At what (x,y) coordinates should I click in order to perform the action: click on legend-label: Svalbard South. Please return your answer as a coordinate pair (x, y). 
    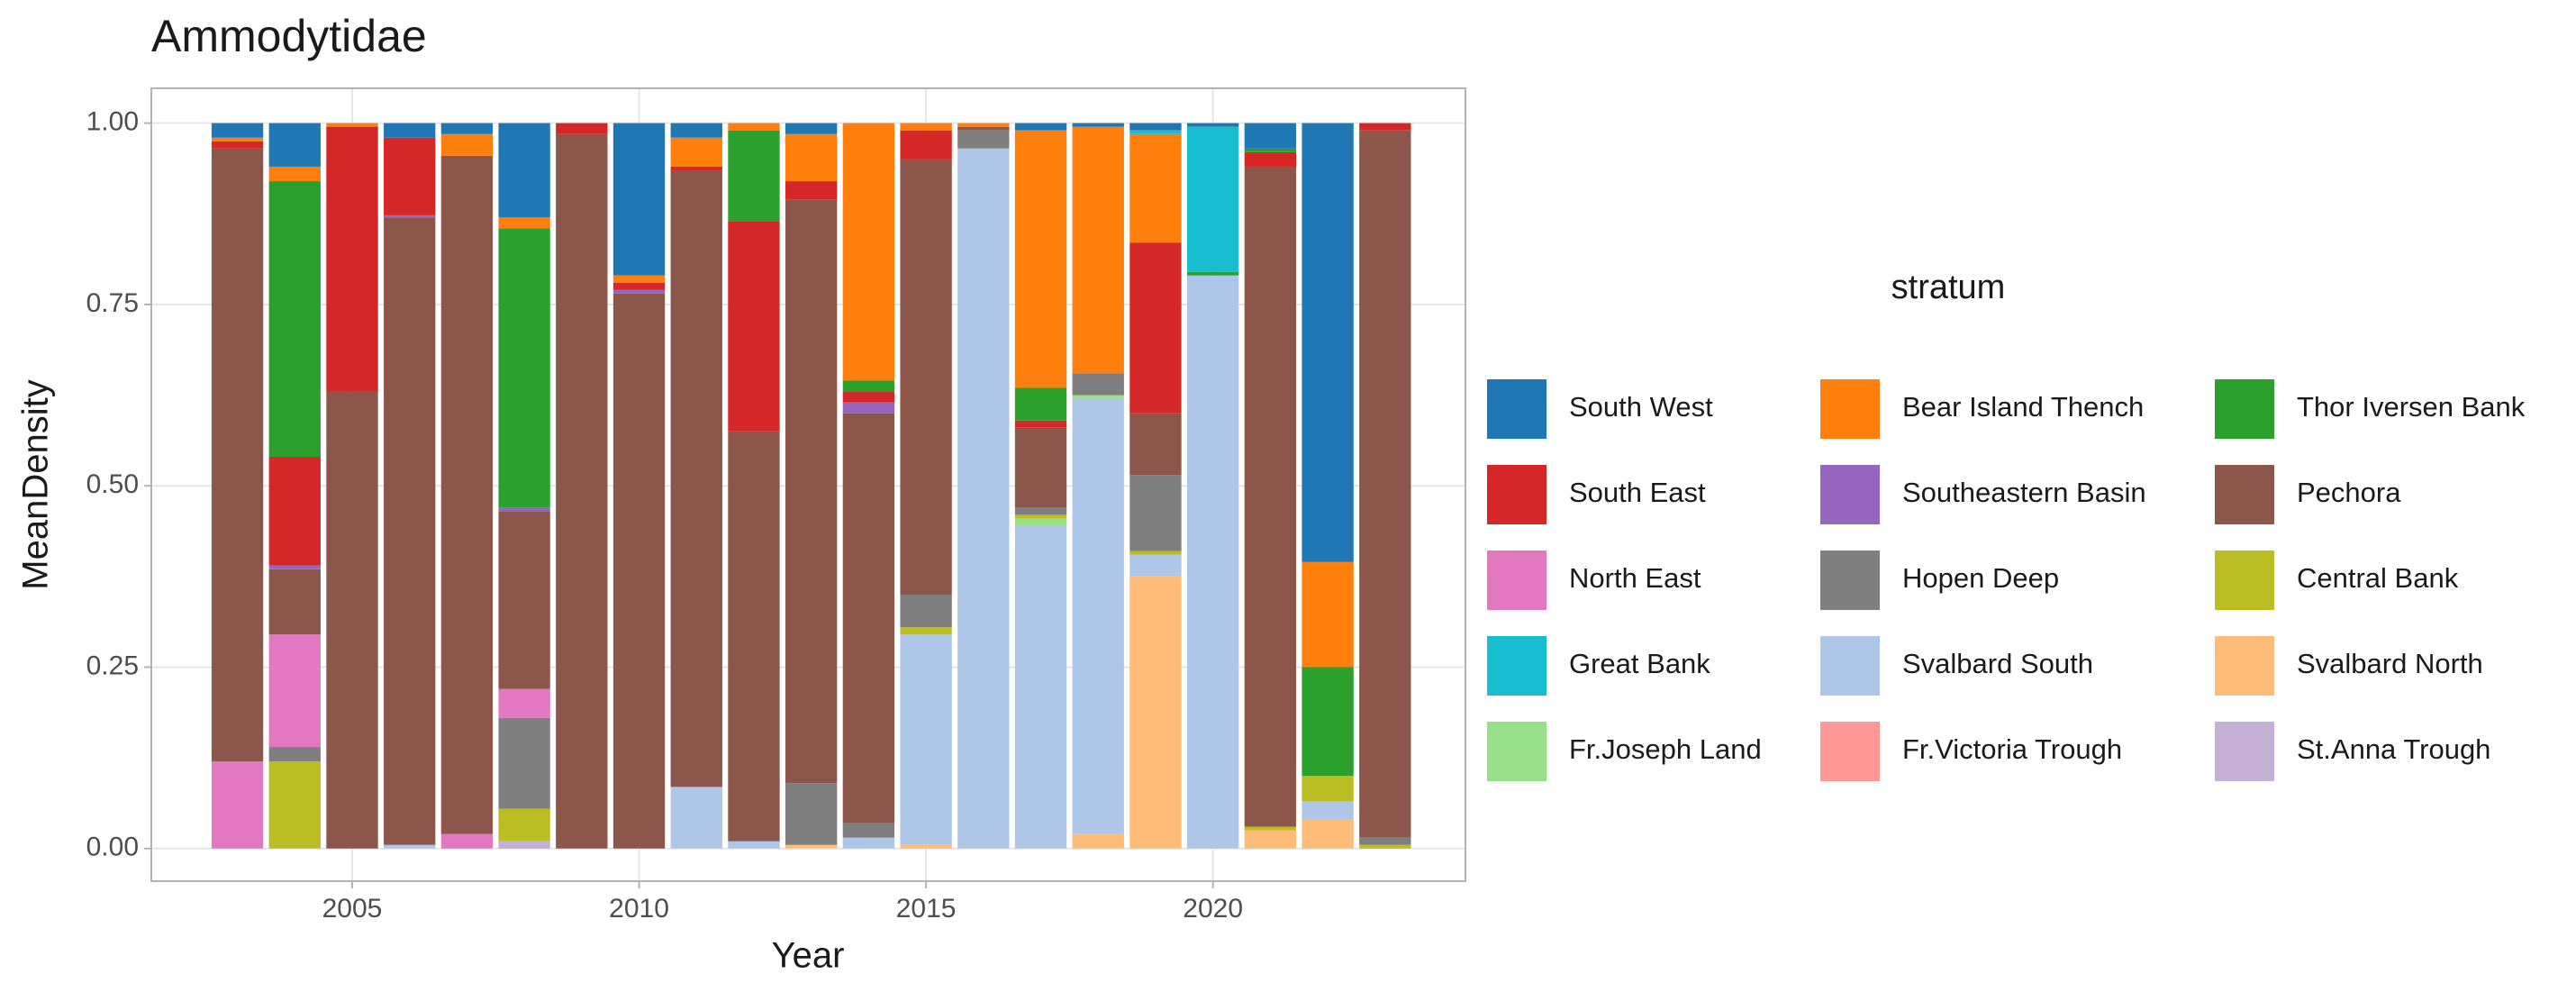
    Looking at the image, I should click on (1998, 663).